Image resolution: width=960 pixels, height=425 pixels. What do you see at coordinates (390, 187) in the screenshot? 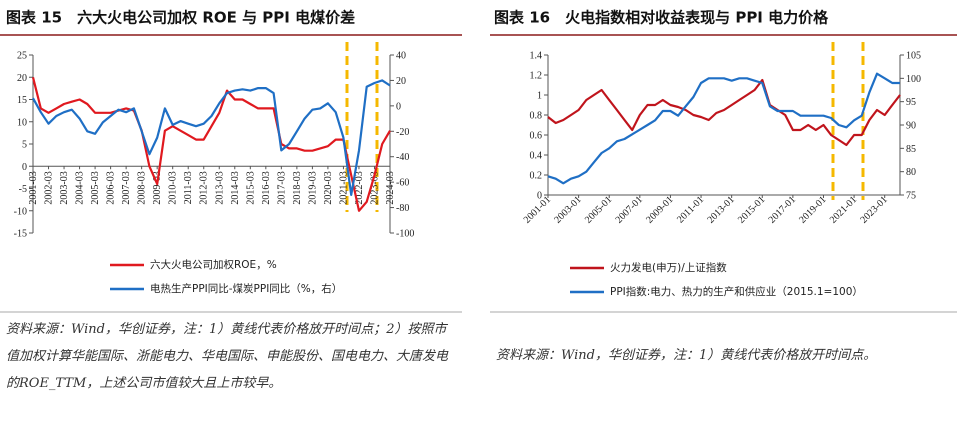
I see `x-tick-label: 2024-03` at bounding box center [390, 187].